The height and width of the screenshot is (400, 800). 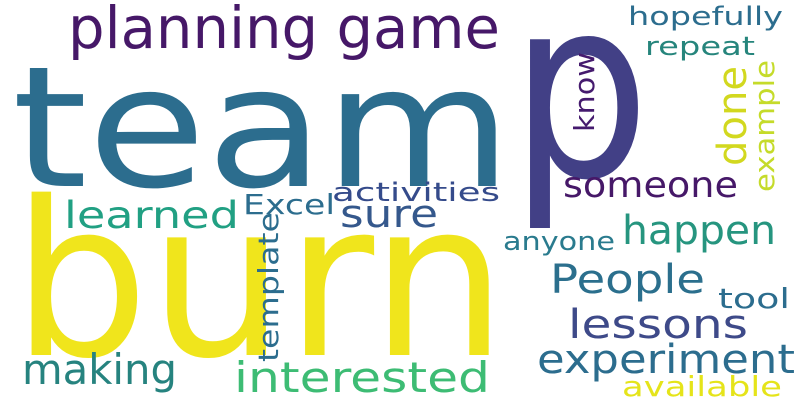 I want to click on word-people: People, so click(x=627, y=280).